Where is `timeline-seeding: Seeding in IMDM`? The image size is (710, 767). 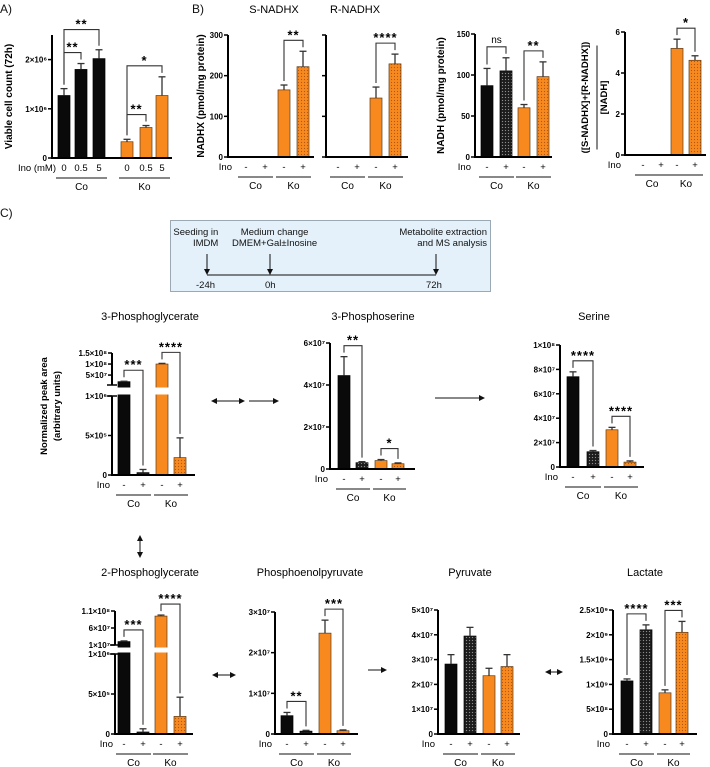 timeline-seeding: Seeding in IMDM is located at coordinates (195, 238).